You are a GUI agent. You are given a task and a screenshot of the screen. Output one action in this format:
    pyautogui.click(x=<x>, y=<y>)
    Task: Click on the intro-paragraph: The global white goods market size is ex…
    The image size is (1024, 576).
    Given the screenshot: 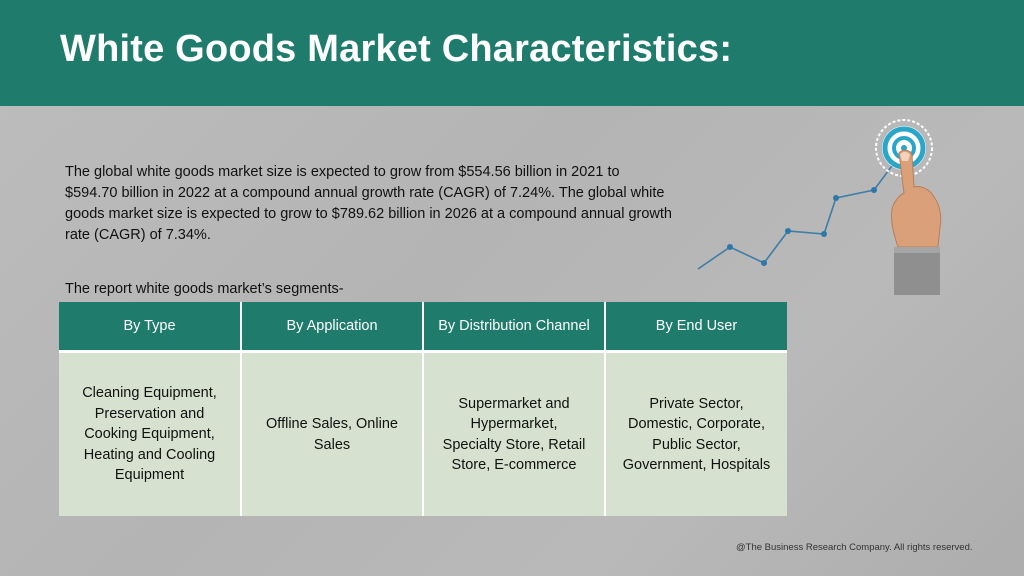 What is the action you would take?
    pyautogui.click(x=368, y=203)
    